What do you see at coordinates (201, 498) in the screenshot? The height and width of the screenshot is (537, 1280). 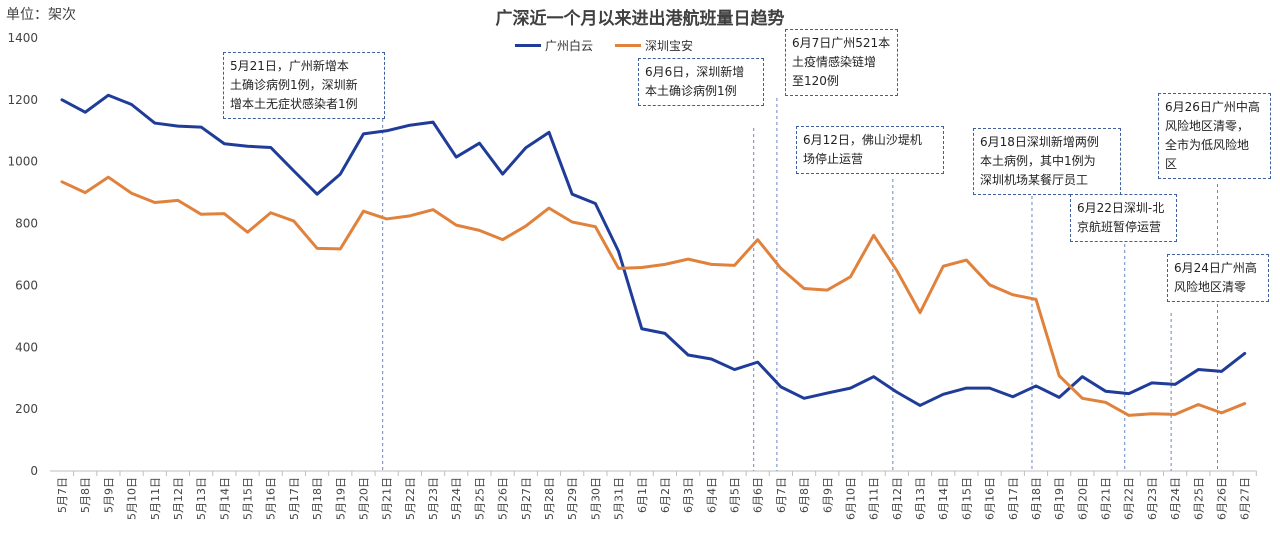 I see `x-tick-label: 5月13日` at bounding box center [201, 498].